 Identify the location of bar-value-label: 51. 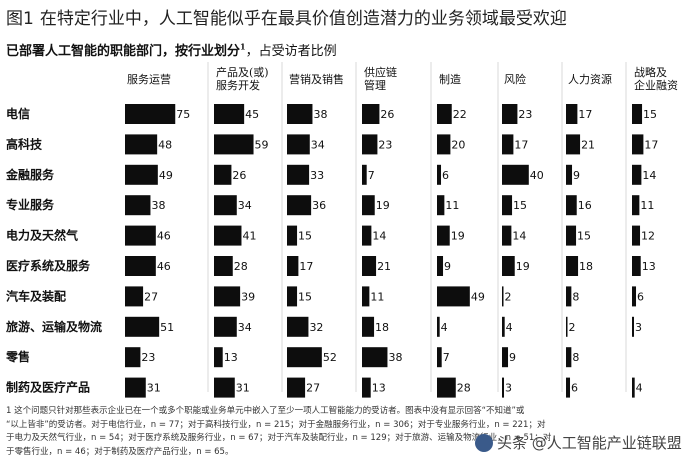
(167, 327).